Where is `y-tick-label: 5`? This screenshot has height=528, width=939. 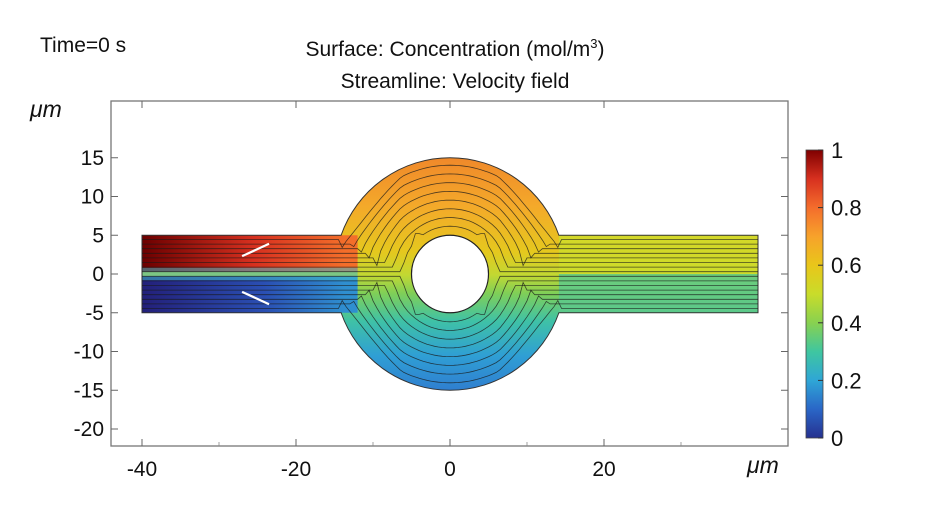 y-tick-label: 5 is located at coordinates (98, 235).